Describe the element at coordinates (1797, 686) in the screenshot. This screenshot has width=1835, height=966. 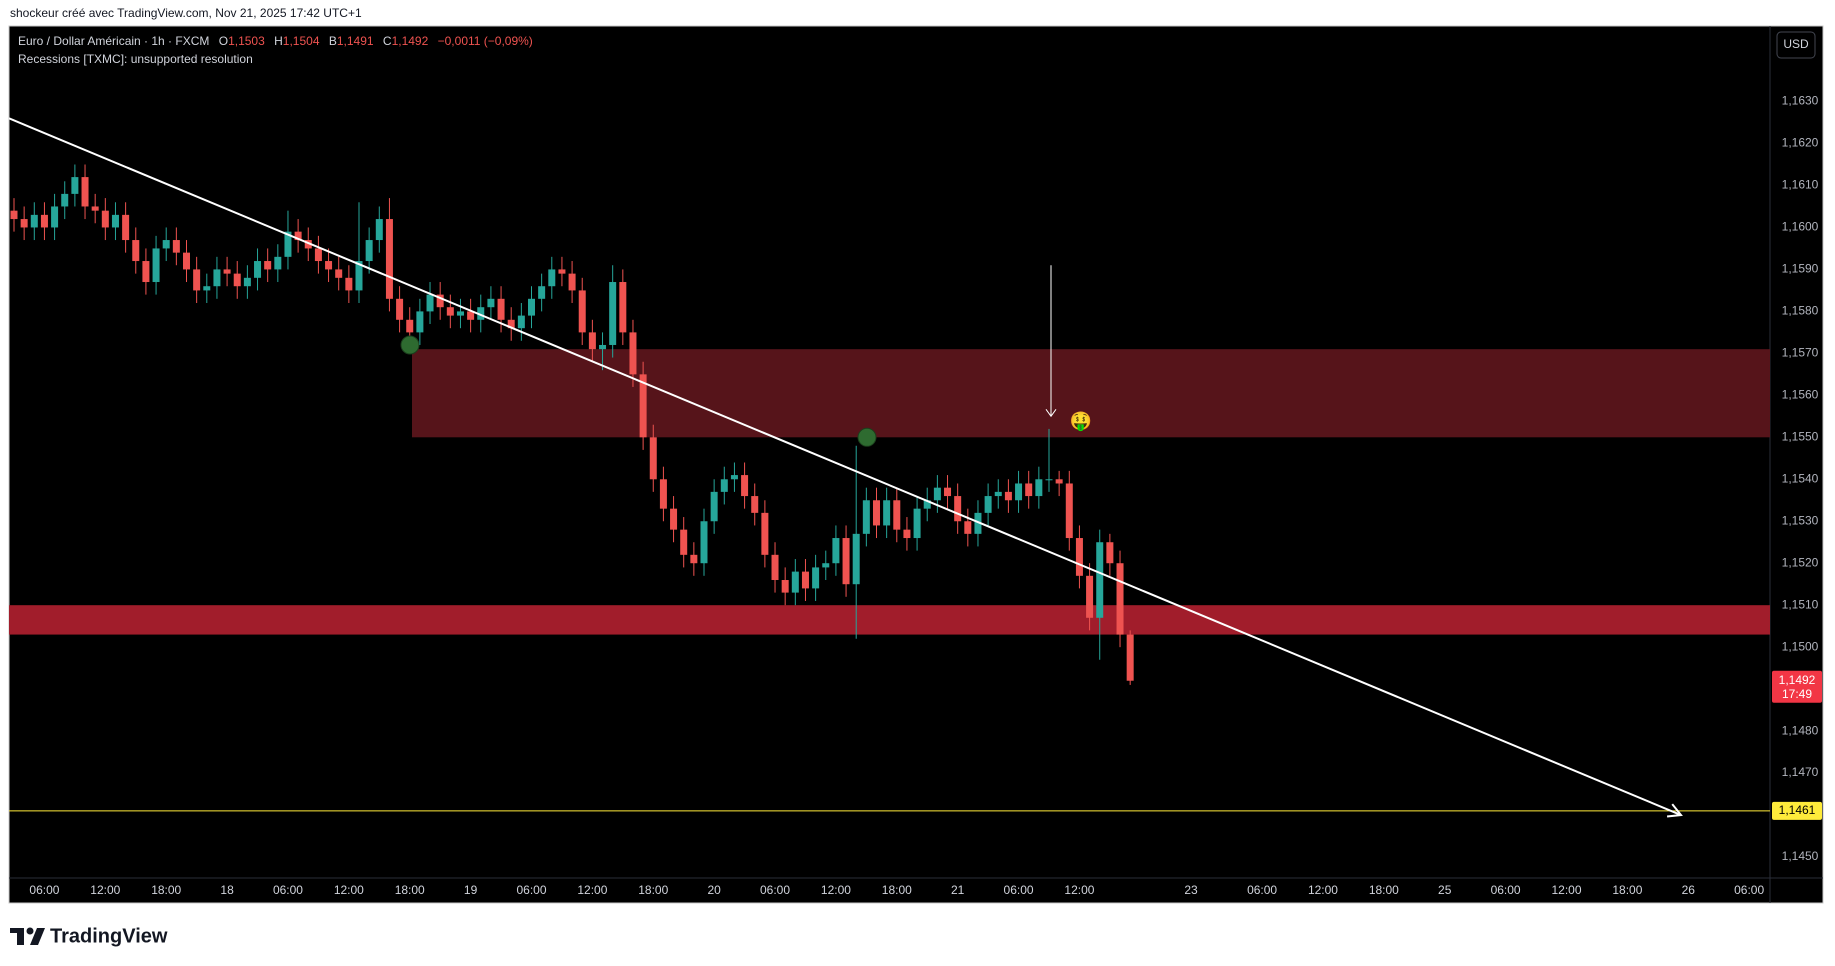
I see `last-price-bg` at that location.